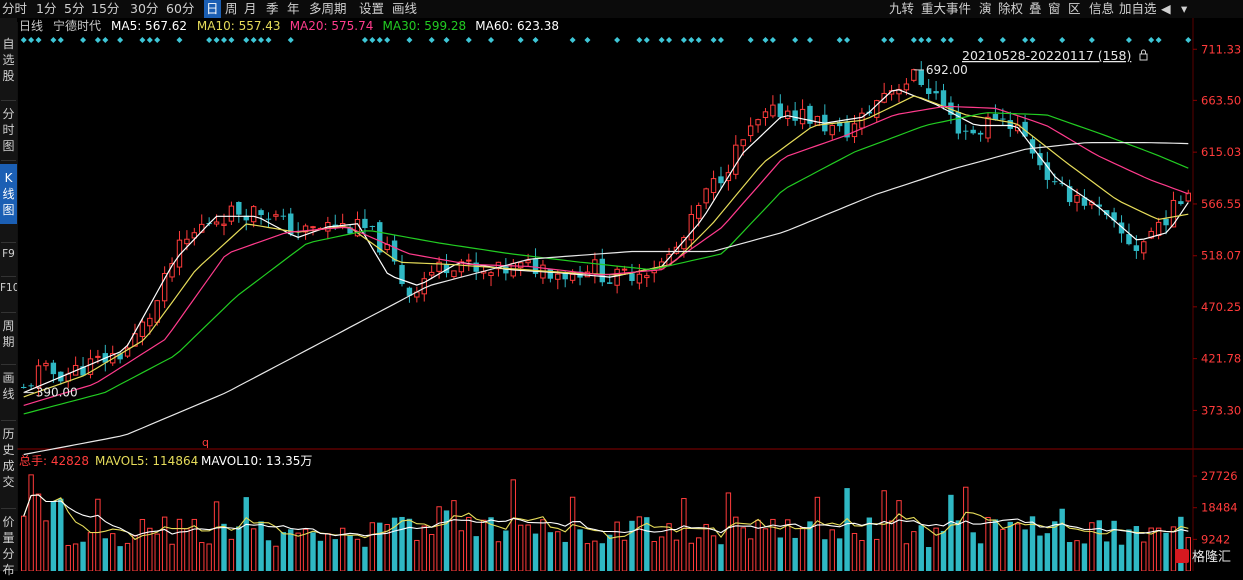 Image resolution: width=1243 pixels, height=580 pixels. Describe the element at coordinates (205, 442) in the screenshot. I see `event-marker: q` at that location.